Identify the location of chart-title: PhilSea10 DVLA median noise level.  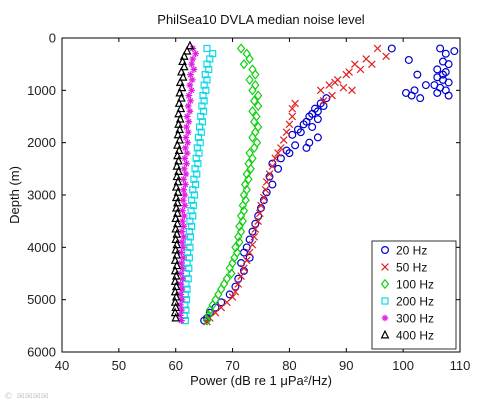
(261, 19).